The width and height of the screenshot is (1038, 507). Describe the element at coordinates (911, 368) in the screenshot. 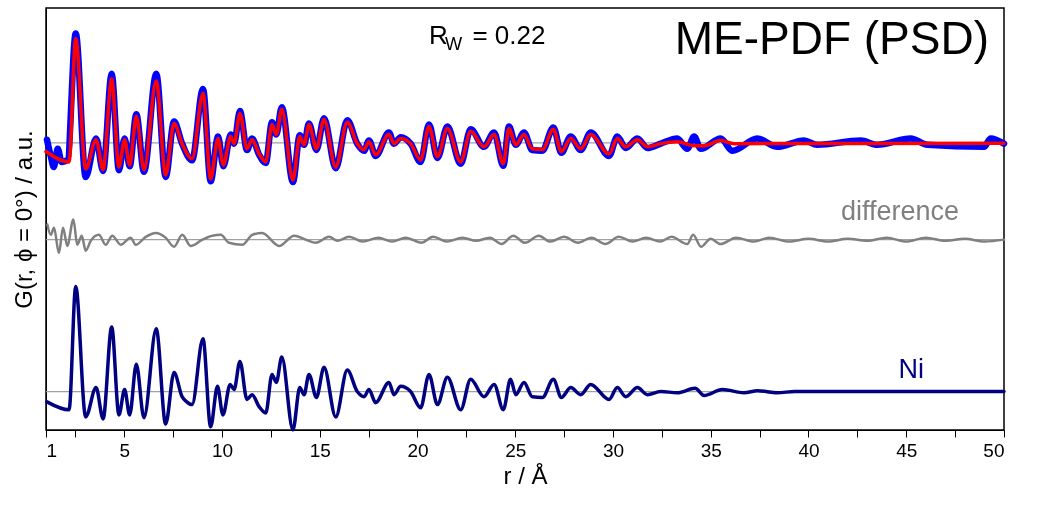

I see `series-label: Ni` at that location.